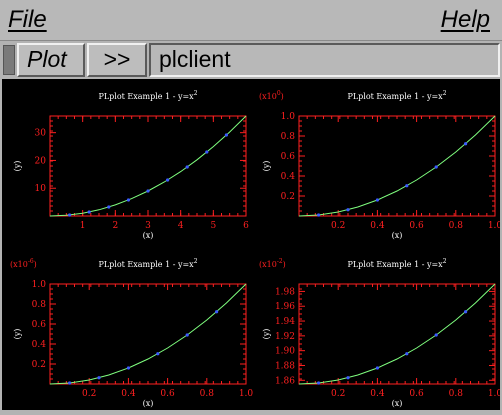 The height and width of the screenshot is (415, 502). I want to click on x-tick-label: 2, so click(115, 226).